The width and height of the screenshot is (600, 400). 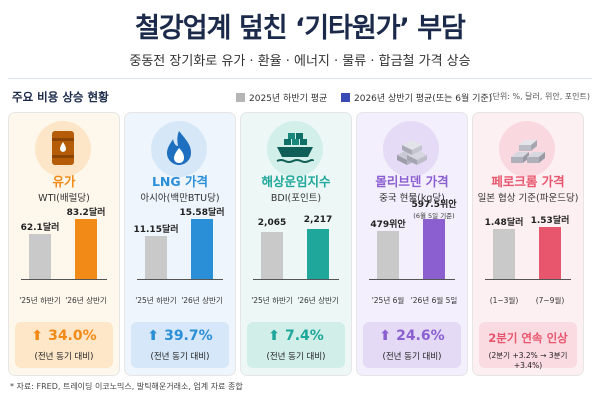 I want to click on change-percent: 39.7%, so click(x=188, y=336).